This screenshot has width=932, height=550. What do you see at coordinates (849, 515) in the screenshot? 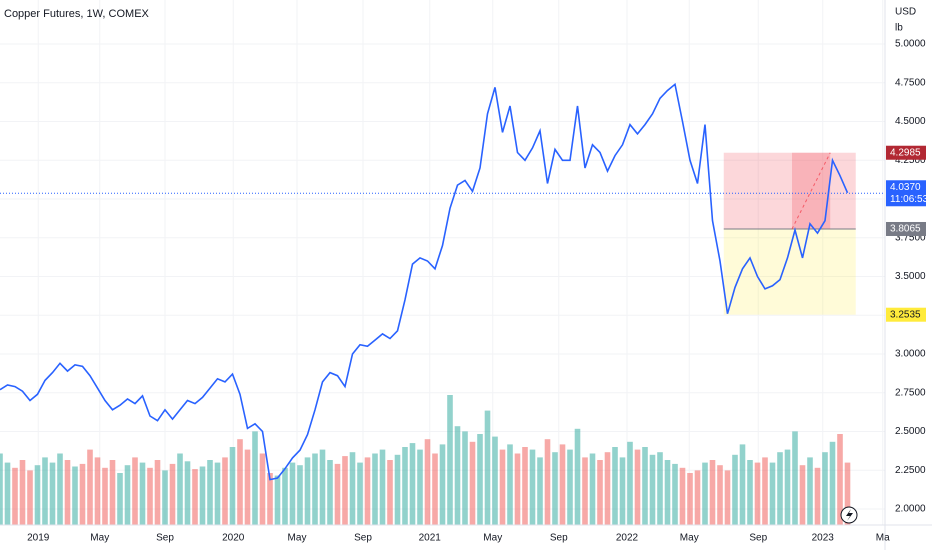
I see `replay-icon` at bounding box center [849, 515].